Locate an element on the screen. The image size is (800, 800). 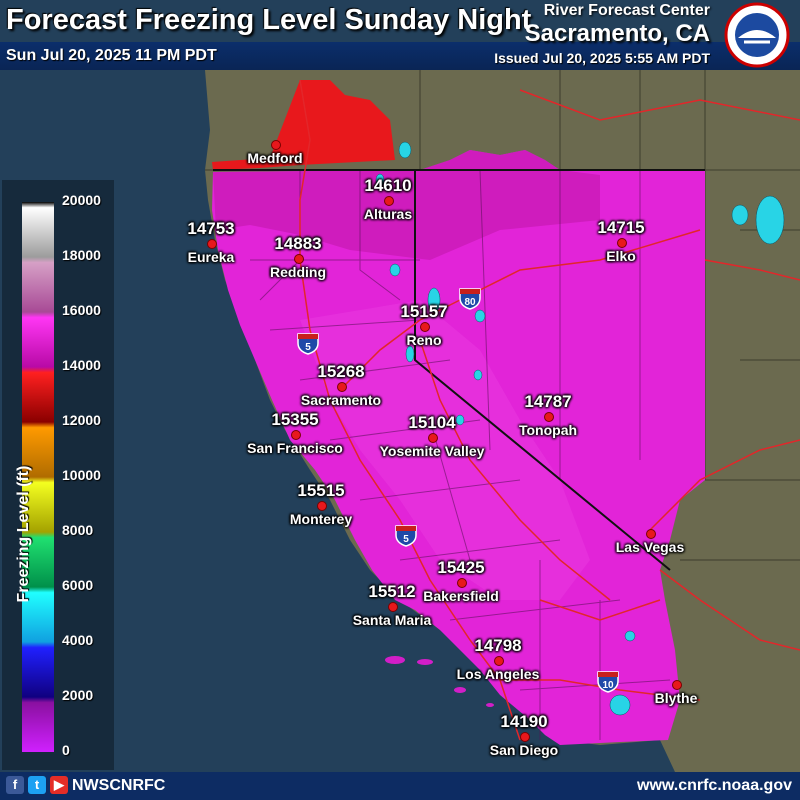
youtube-icon: ▶ is located at coordinates (59, 785).